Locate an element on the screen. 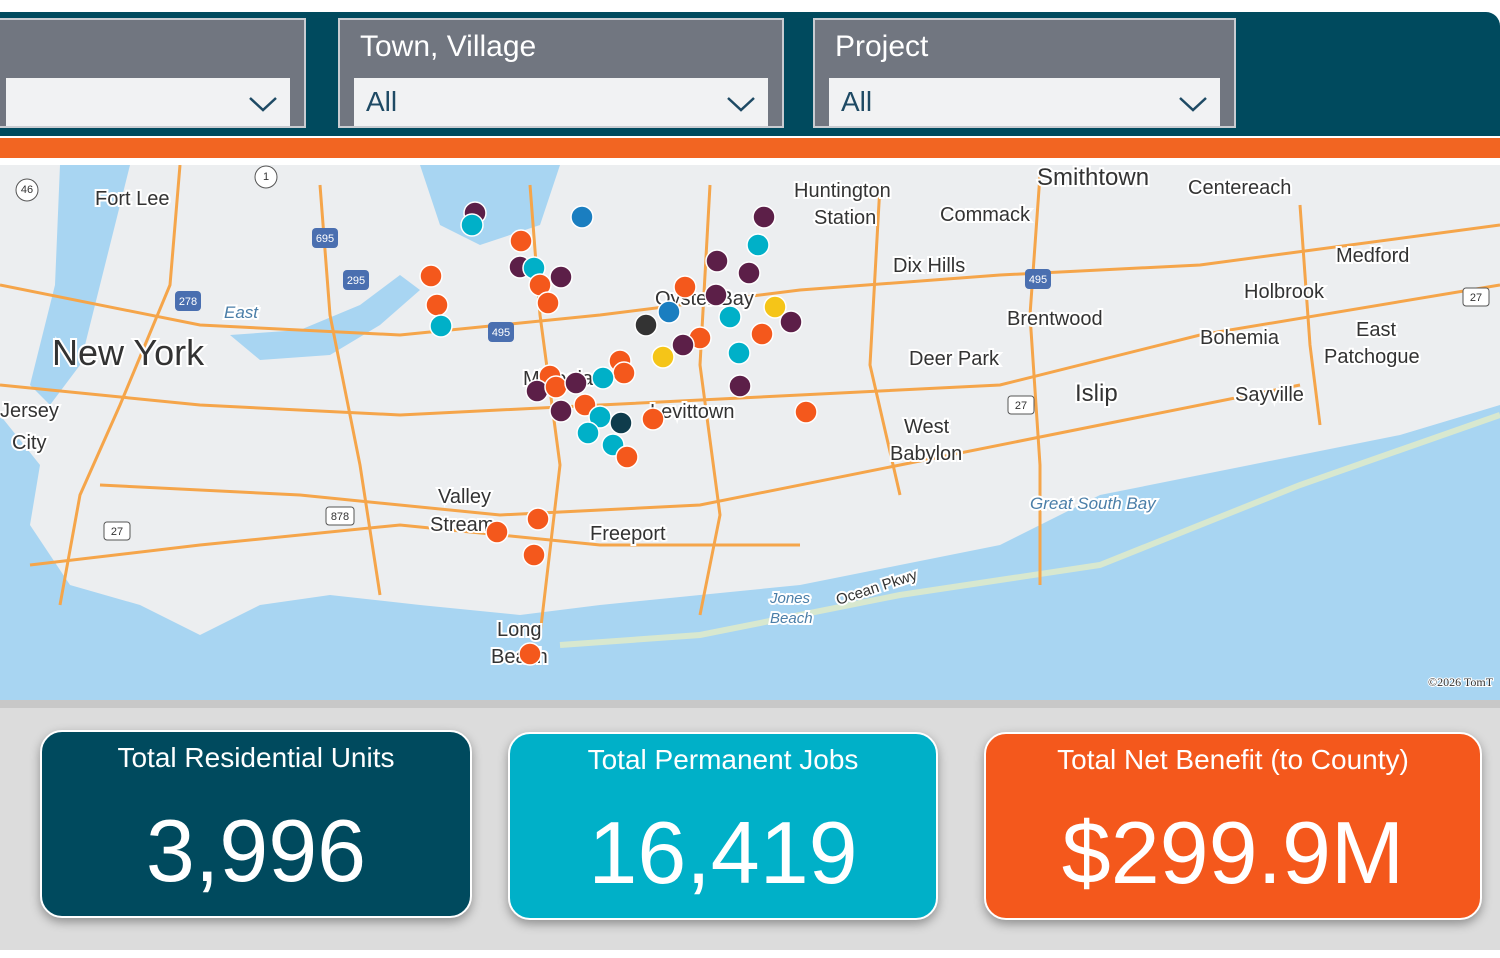  dropdown is located at coordinates (148, 102).